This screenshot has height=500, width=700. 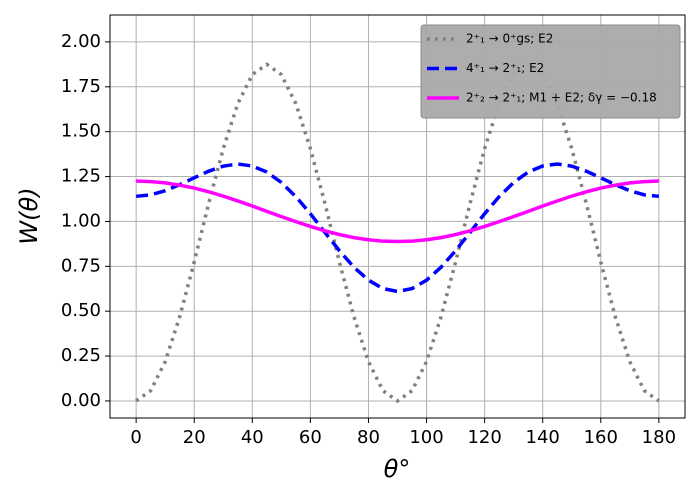 I want to click on x-tick-label: 0, so click(x=135, y=437).